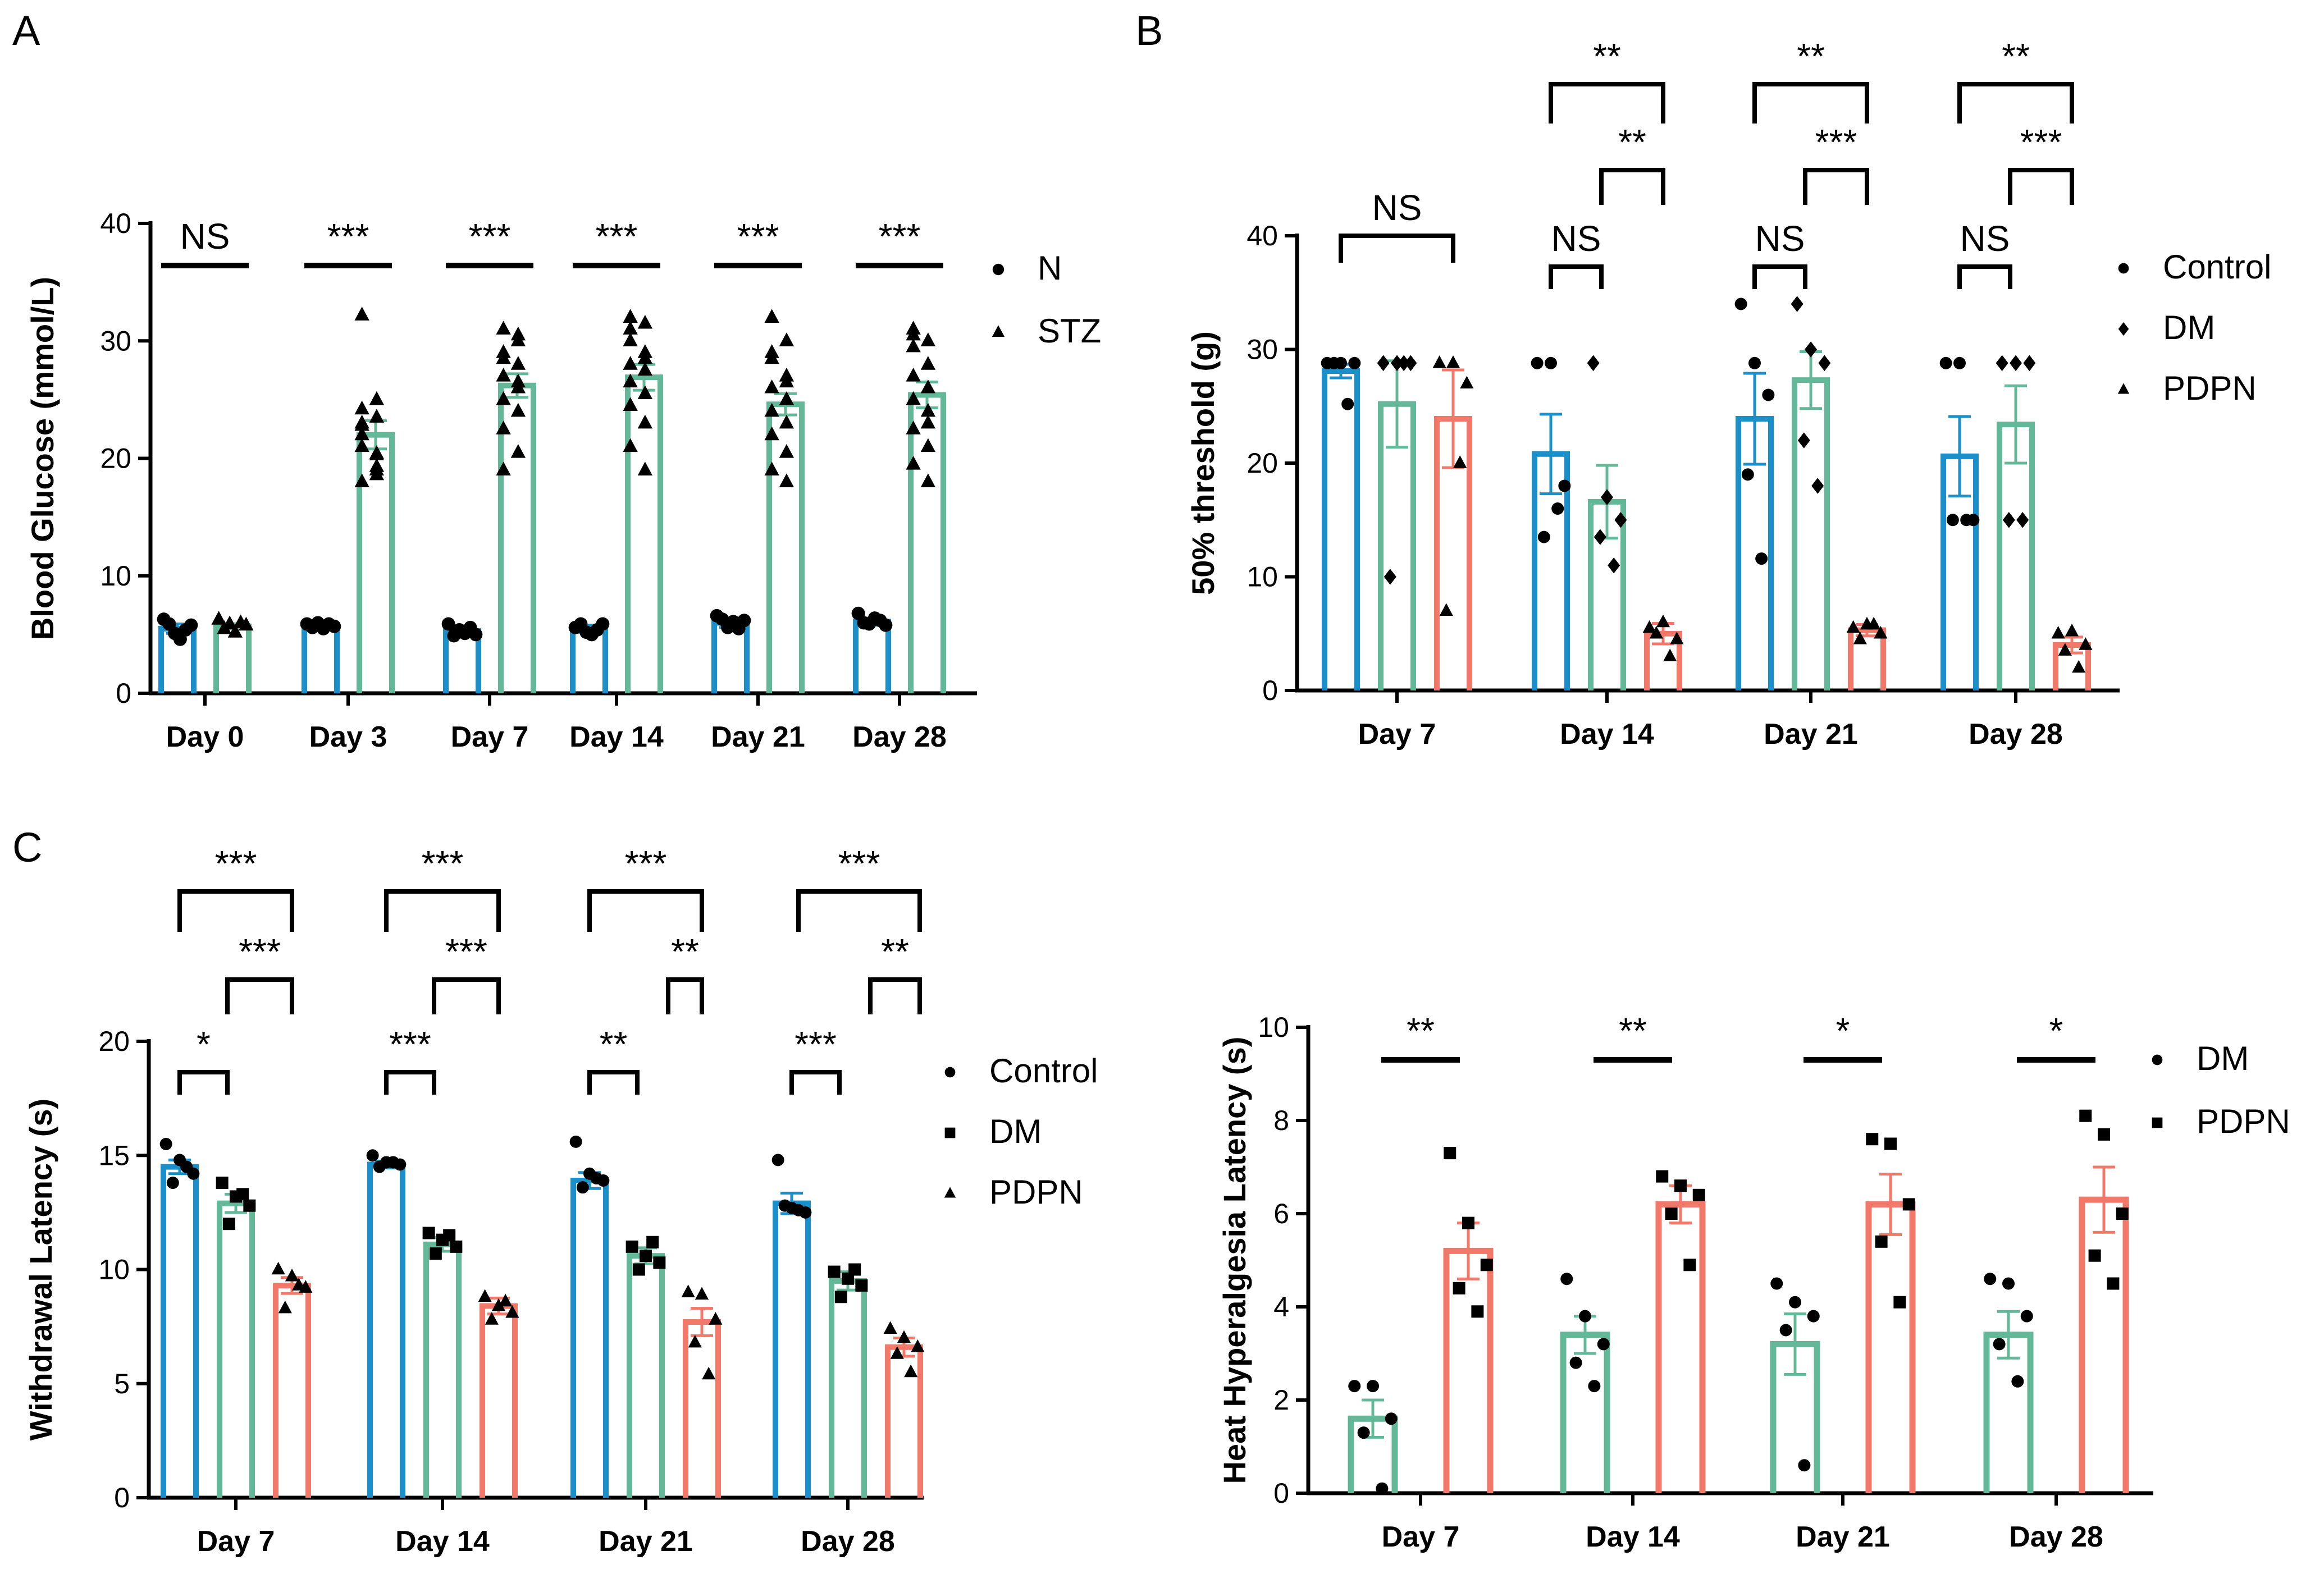  I want to click on legend-marker-control, so click(2123, 268).